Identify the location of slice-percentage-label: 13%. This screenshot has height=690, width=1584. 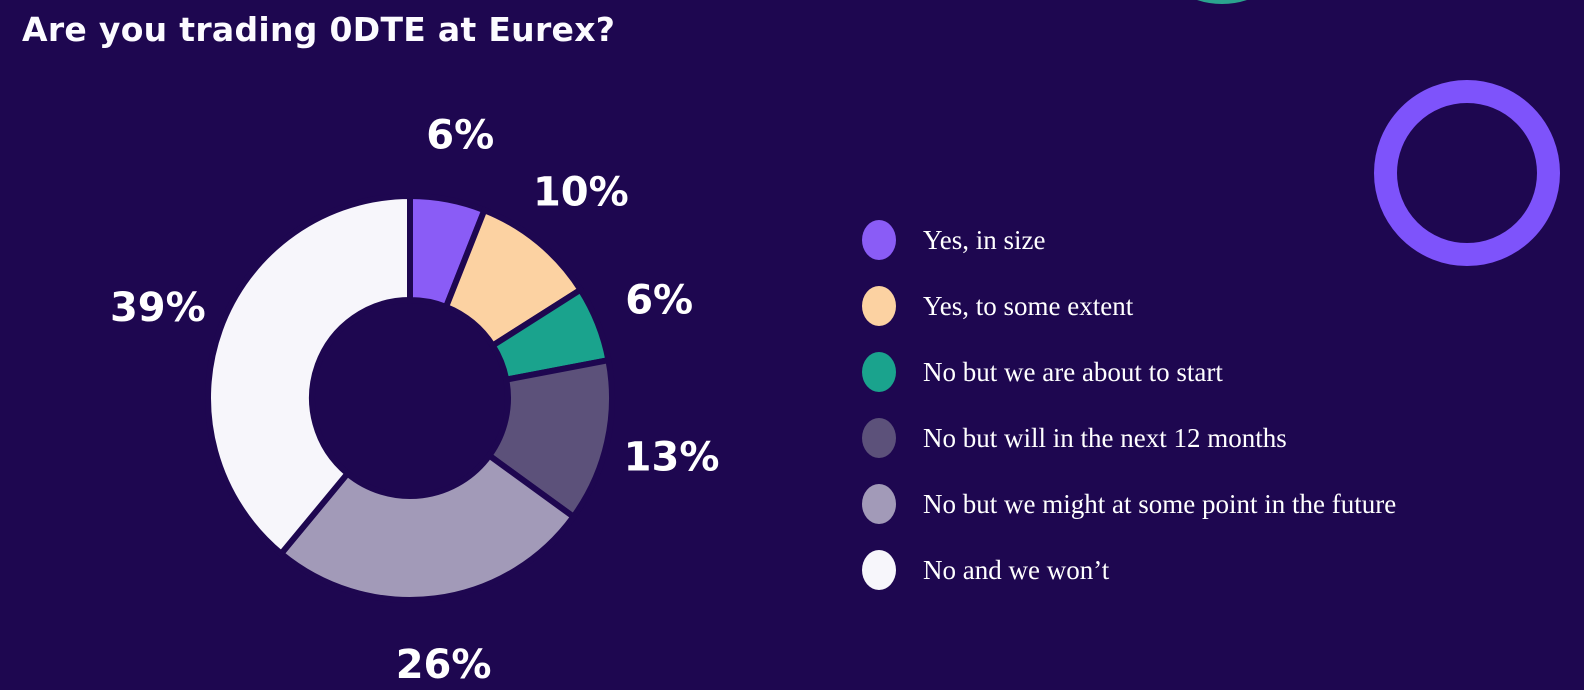
(672, 457).